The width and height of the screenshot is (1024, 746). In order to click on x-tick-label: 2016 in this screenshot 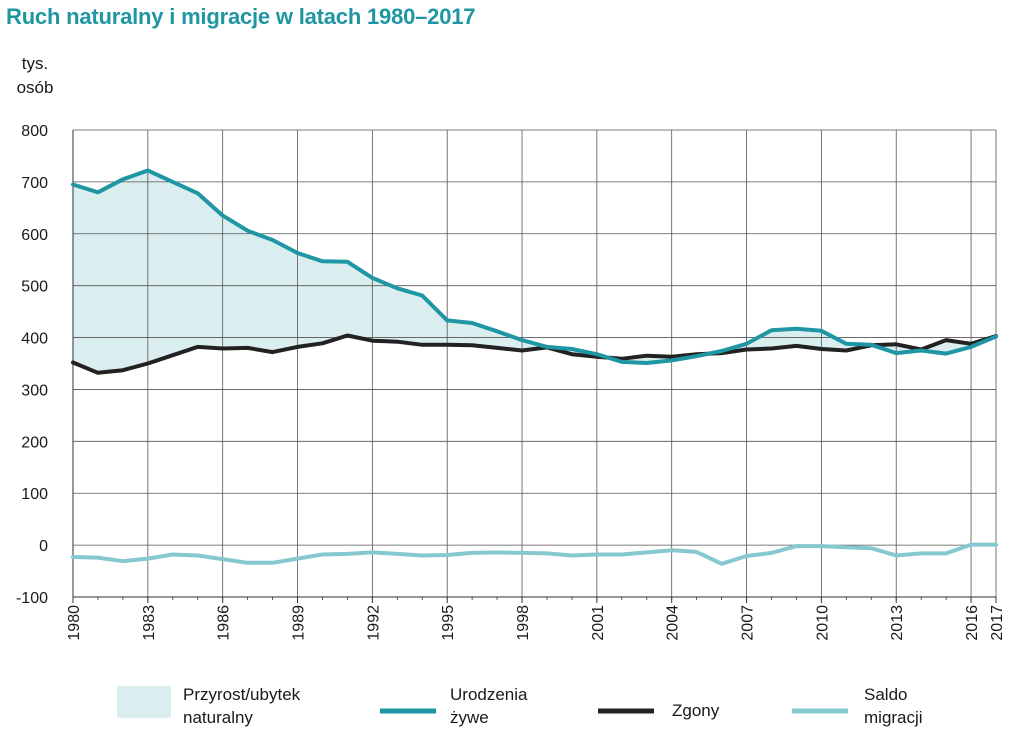, I will do `click(972, 623)`.